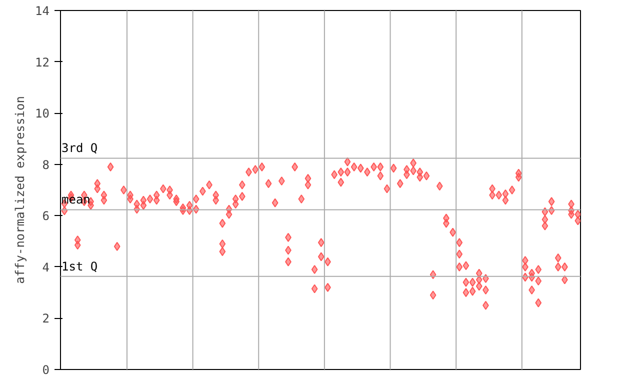  I want to click on y-tick-label: 12, so click(42, 62).